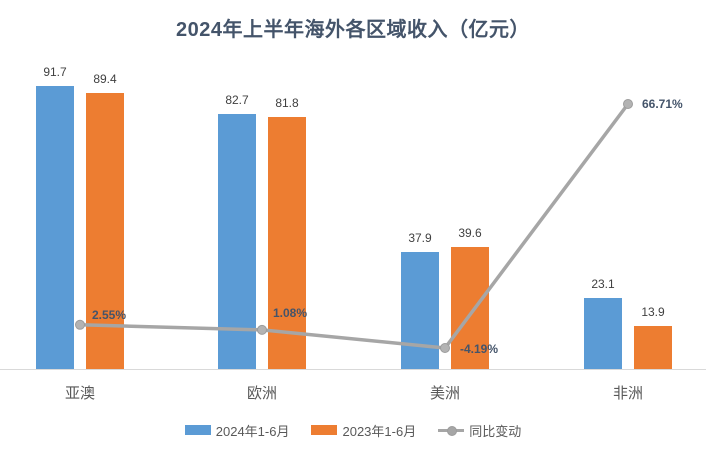 The image size is (706, 450). I want to click on legend-swatch-line, so click(451, 431).